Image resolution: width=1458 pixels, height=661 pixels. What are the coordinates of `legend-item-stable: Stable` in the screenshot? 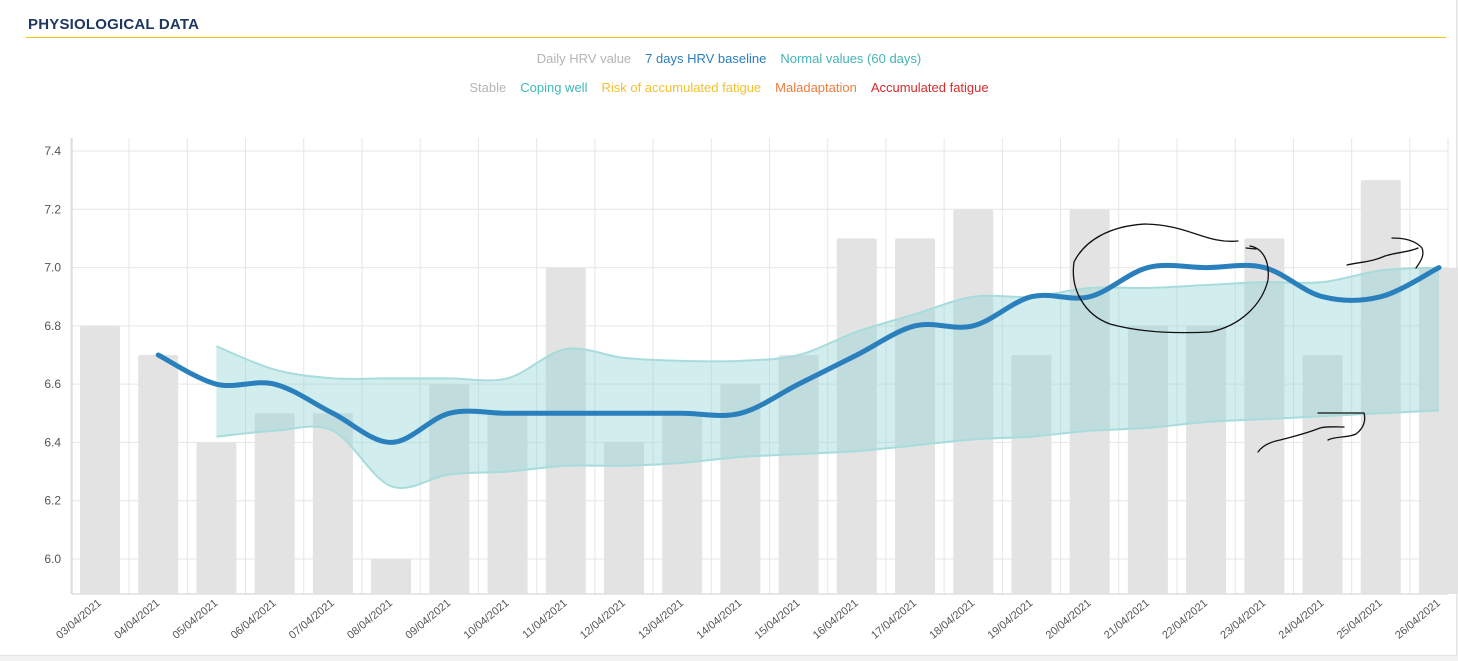 It's located at (488, 87).